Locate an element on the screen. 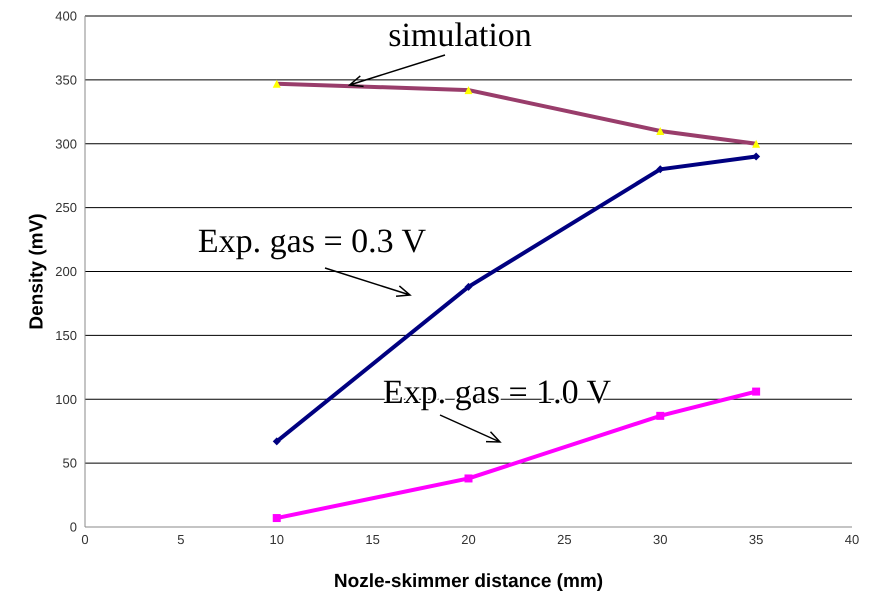 This screenshot has height=604, width=880. y-tick-label: 350 is located at coordinates (66, 80).